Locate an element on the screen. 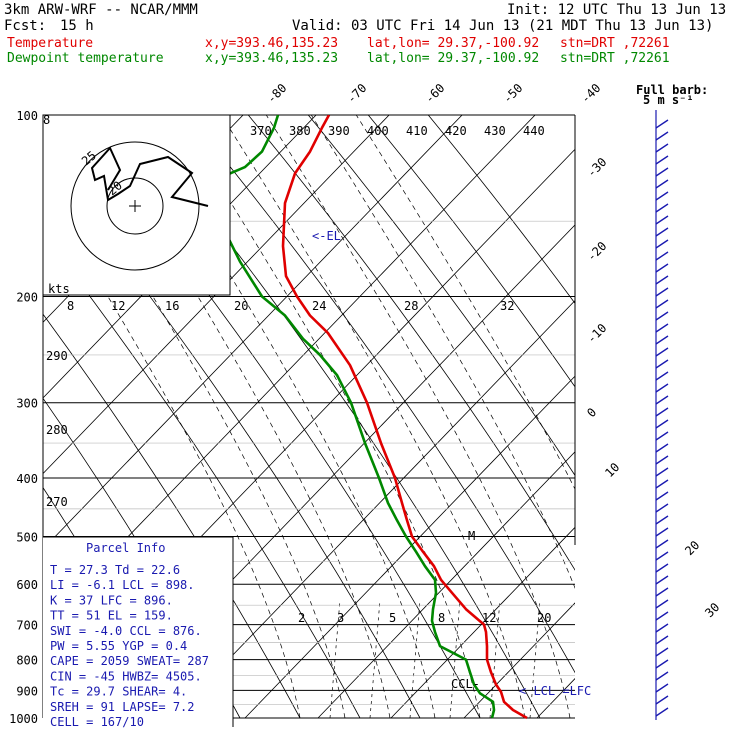  parcel-info-row: Tc = 29.7 SHEAR= 4. is located at coordinates (118, 692).